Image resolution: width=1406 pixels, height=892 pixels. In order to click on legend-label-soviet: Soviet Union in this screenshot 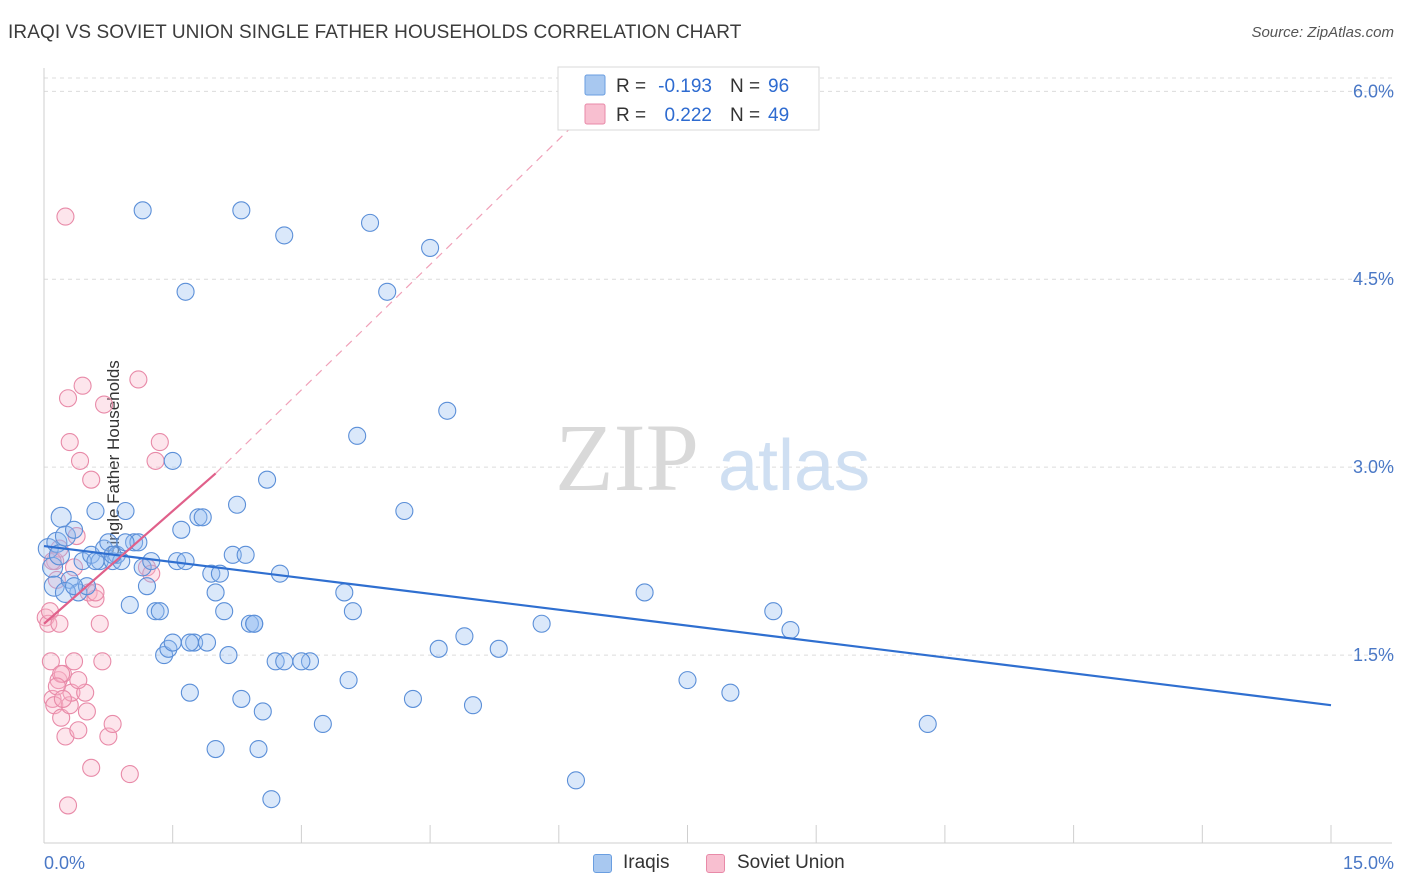, I will do `click(791, 862)`.